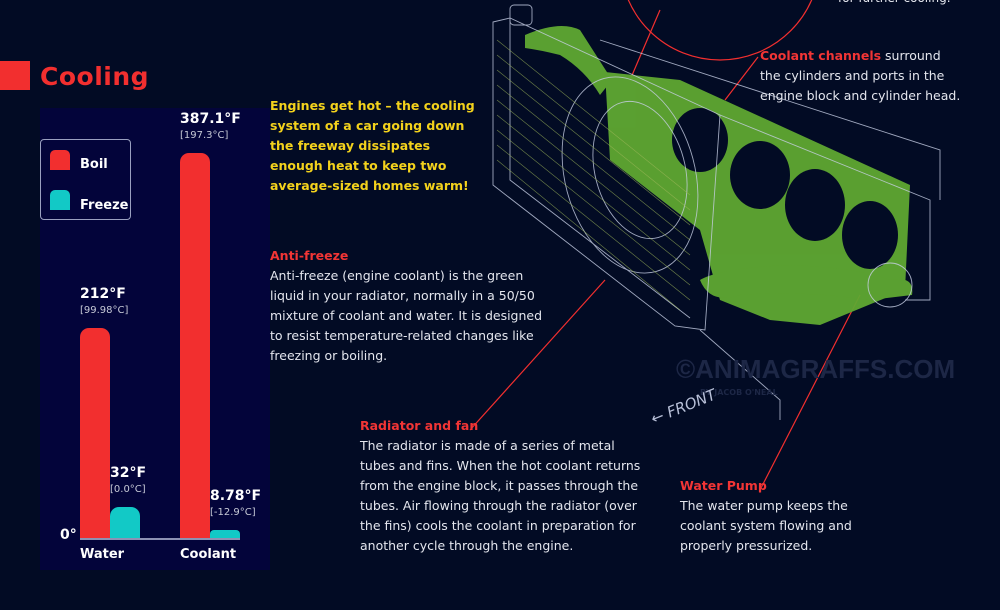 This screenshot has width=1000, height=610. Describe the element at coordinates (103, 293) in the screenshot. I see `value-label: 212°F` at that location.